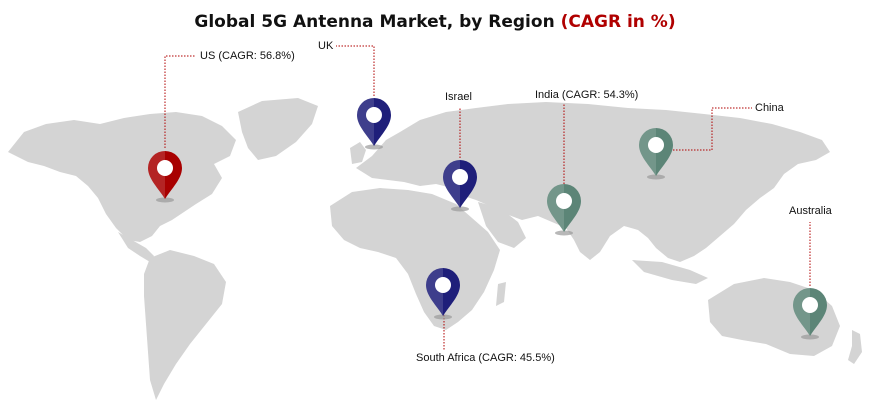 This screenshot has height=413, width=889. What do you see at coordinates (460, 186) in the screenshot?
I see `marker-israel` at bounding box center [460, 186].